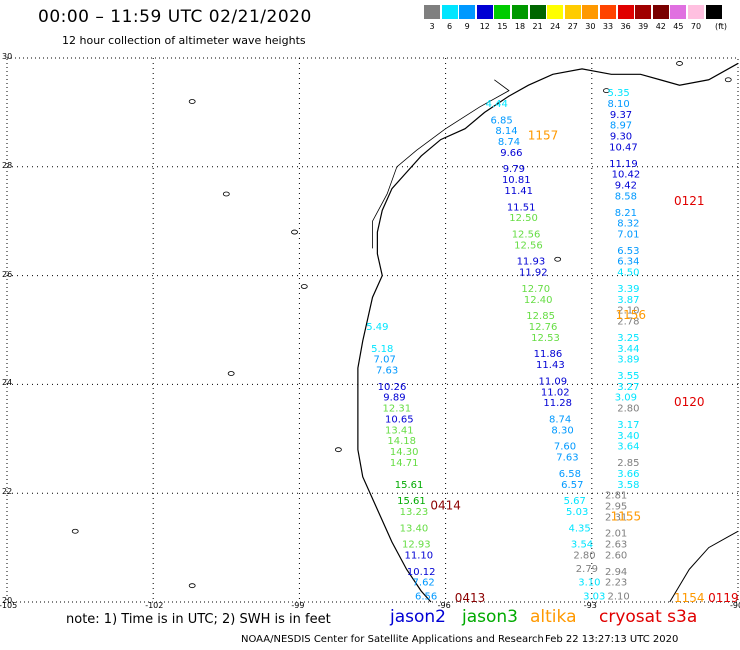  Describe the element at coordinates (577, 512) in the screenshot. I see `wave-height-value: 5.03` at that location.